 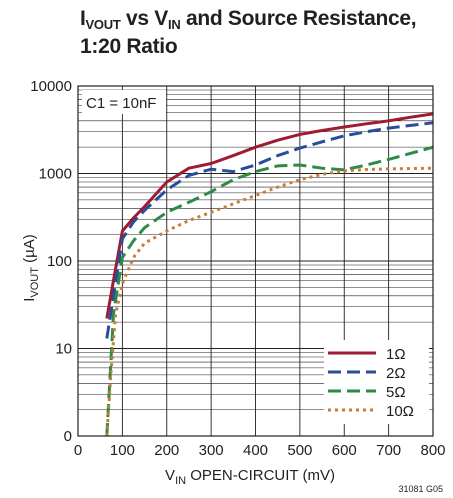 I want to click on x-tick-label: 200, so click(x=166, y=450).